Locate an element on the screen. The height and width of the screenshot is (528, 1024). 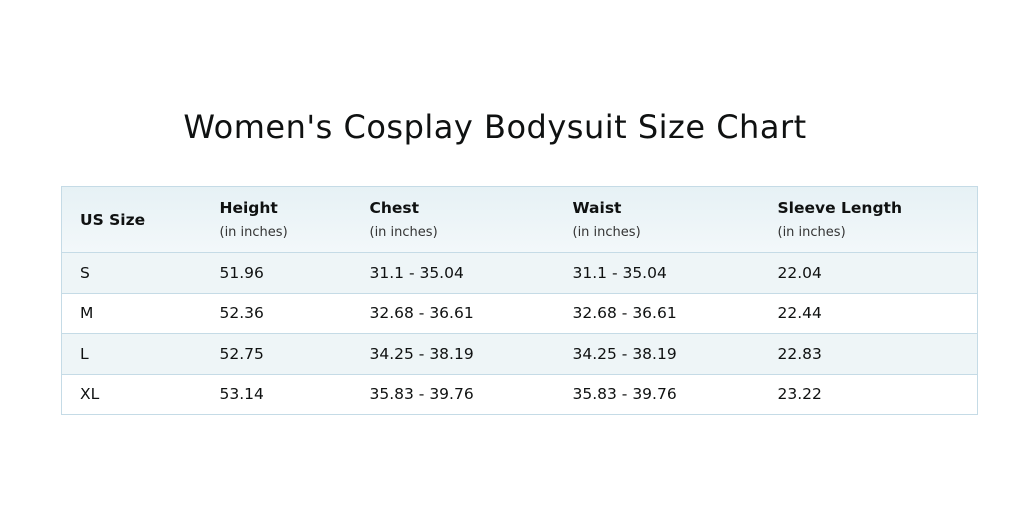
table-row: L 52.75 34.25 - 38.19 34.25 - 38.19 22.83 is located at coordinates (519, 353).